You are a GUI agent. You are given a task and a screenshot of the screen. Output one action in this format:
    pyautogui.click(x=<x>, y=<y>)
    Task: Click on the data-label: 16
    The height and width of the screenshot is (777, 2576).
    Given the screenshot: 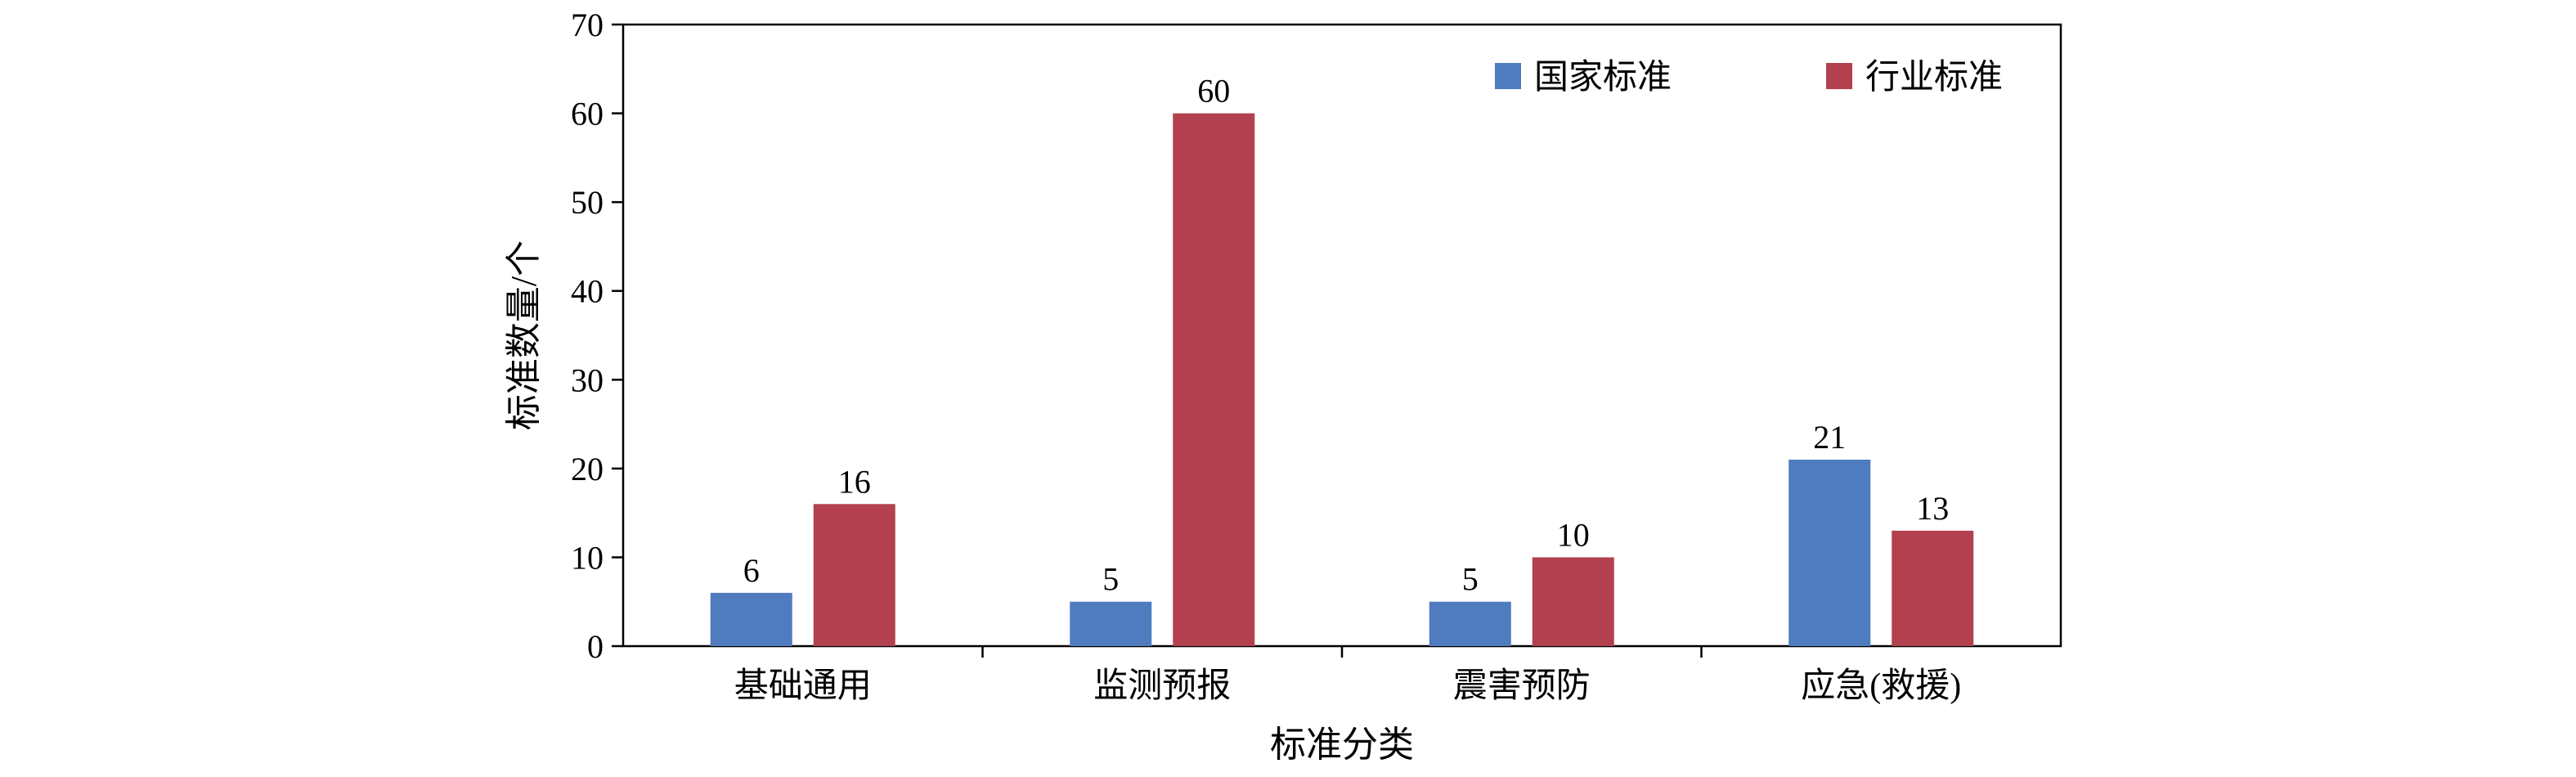 What is the action you would take?
    pyautogui.click(x=854, y=482)
    